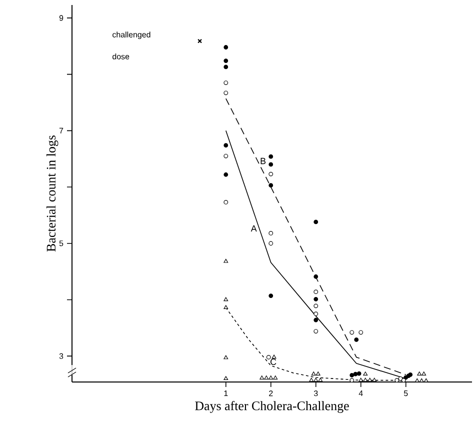  Describe the element at coordinates (273, 362) in the screenshot. I see `series-label: C` at that location.